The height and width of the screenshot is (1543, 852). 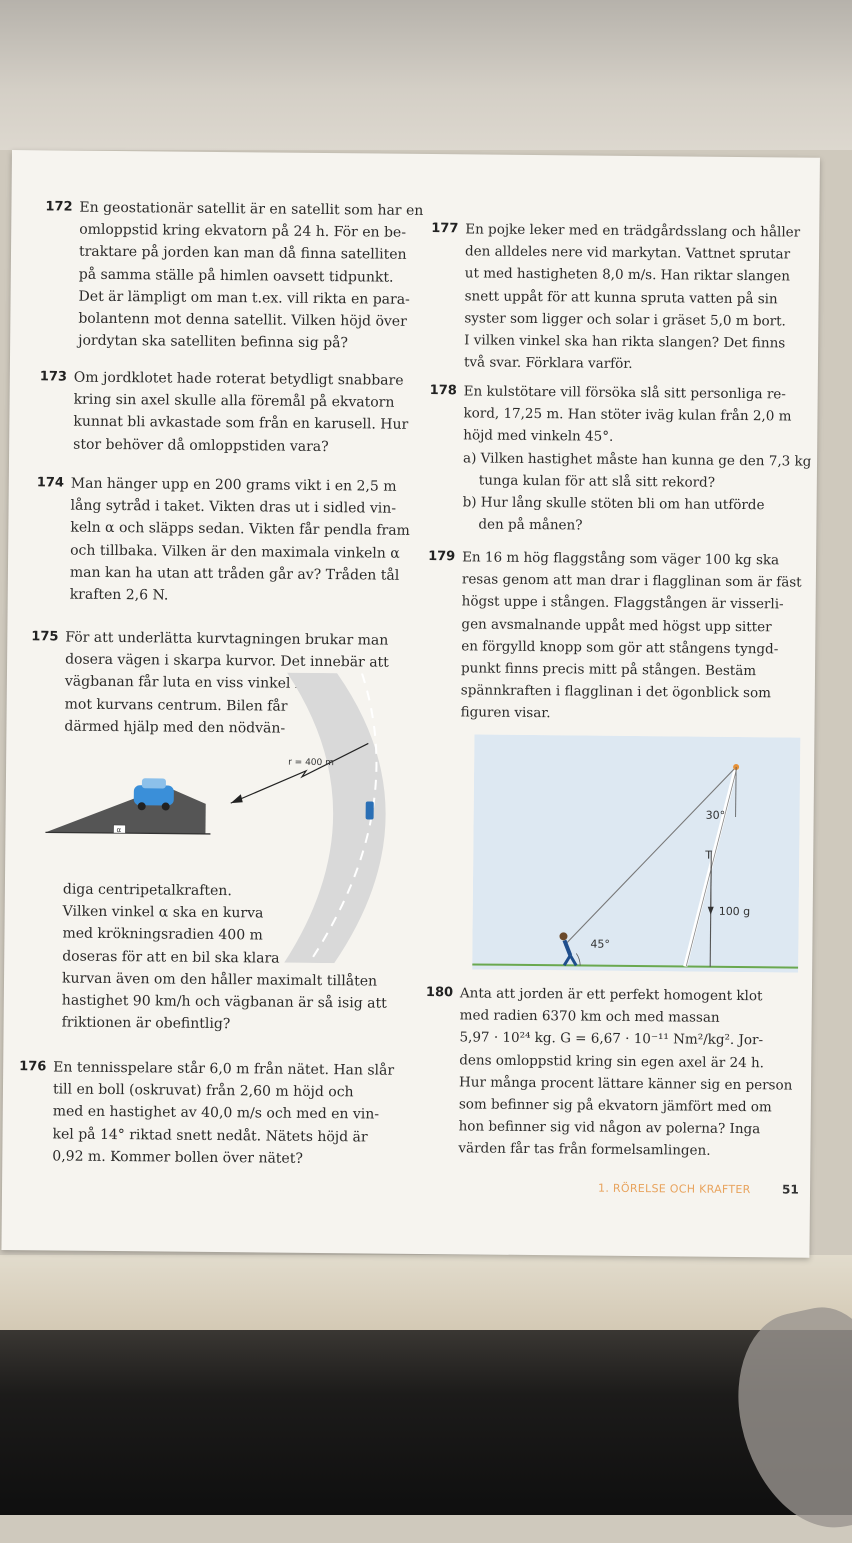 What do you see at coordinates (735, 911) in the screenshot?
I see `weight-label: 100 g` at bounding box center [735, 911].